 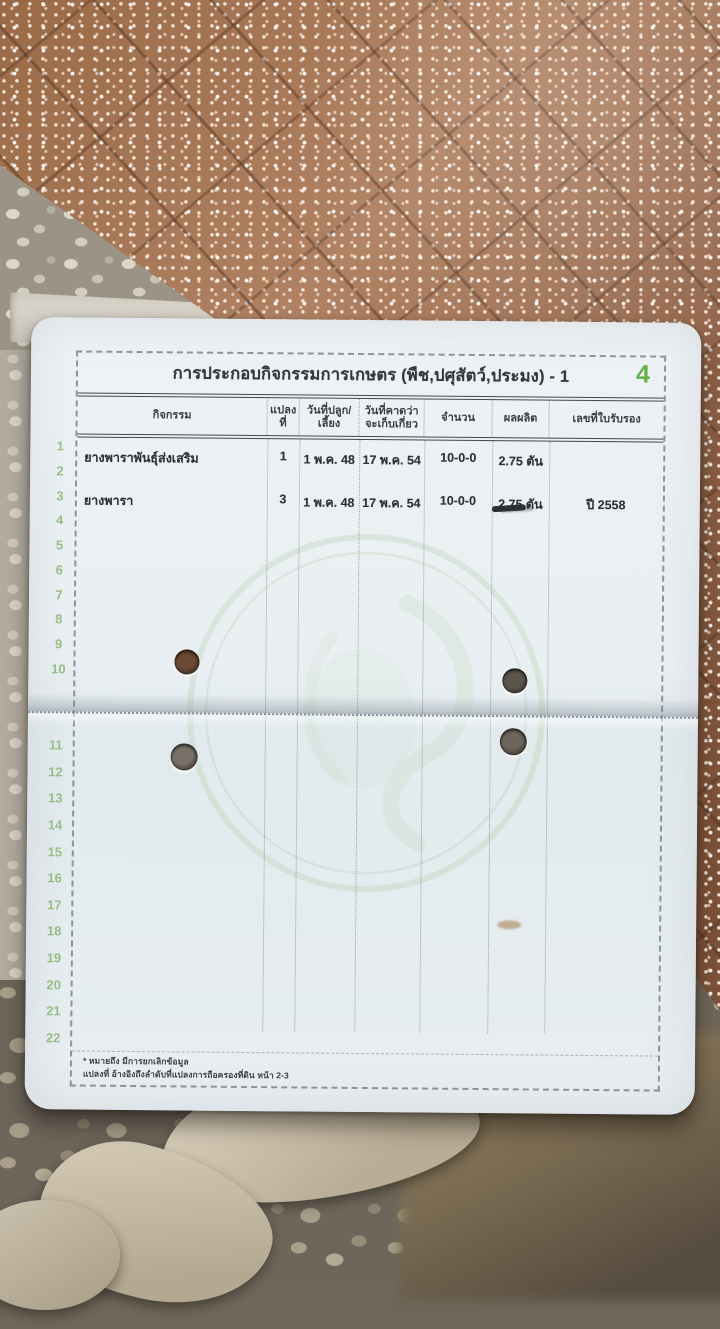 I want to click on cell-activity: ยางพารา, so click(x=108, y=500).